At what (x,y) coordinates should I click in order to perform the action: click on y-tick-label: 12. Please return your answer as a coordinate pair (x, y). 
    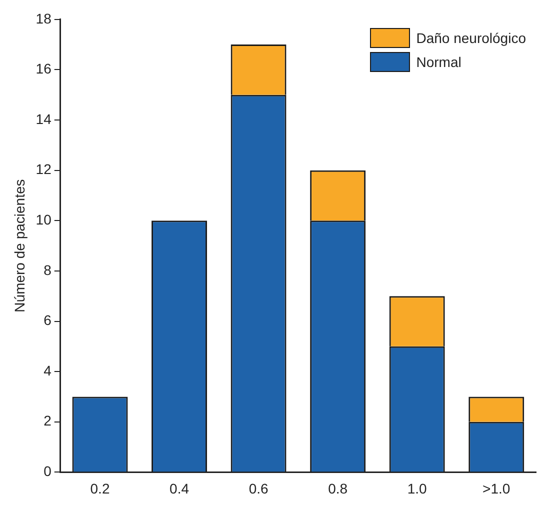
    Looking at the image, I should click on (44, 169).